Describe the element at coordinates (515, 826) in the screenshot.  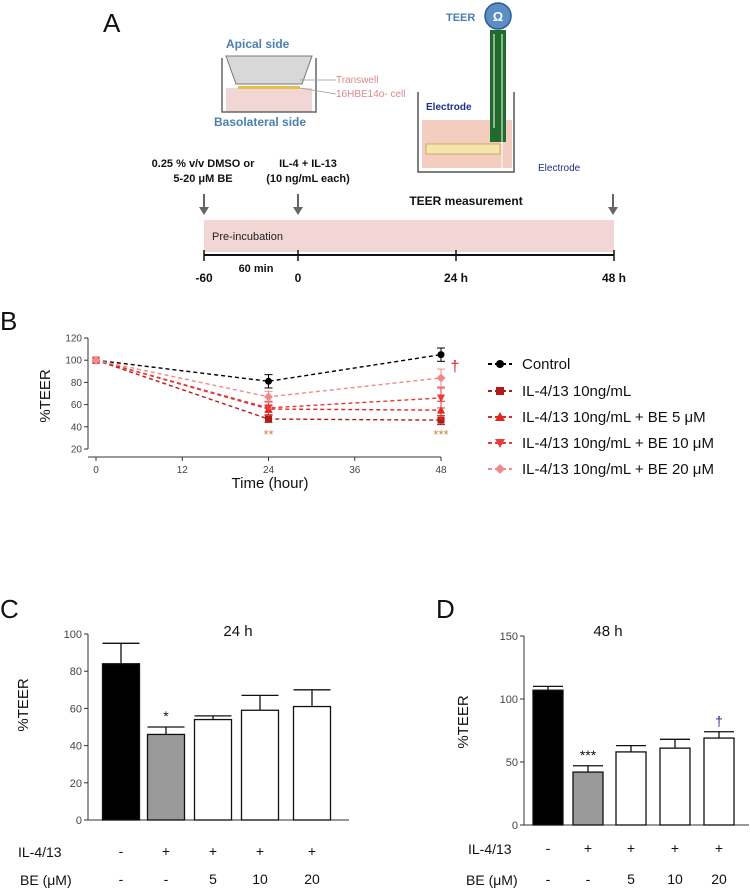
I see `chart-d-ytick-label: 0` at that location.